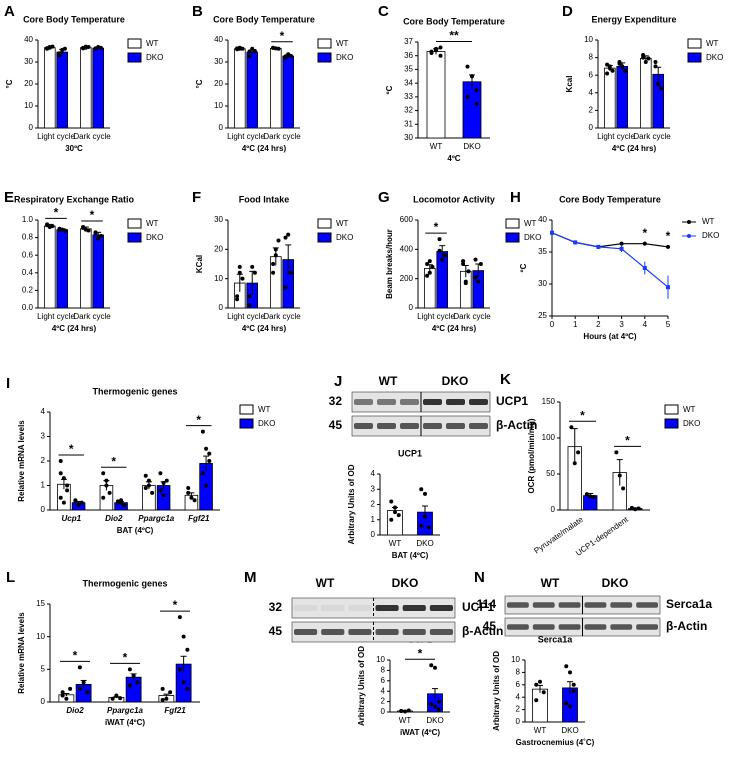 This screenshot has height=758, width=750. I want to click on chart-title: Thermogenic genes, so click(134, 391).